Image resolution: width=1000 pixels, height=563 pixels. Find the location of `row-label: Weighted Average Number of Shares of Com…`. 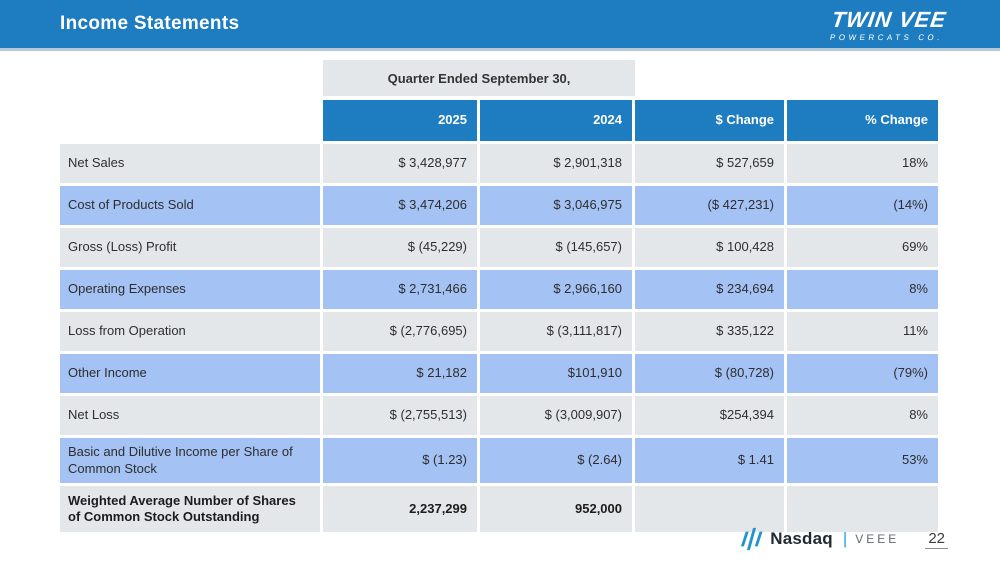

row-label: Weighted Average Number of Shares of Com… is located at coordinates (190, 509).